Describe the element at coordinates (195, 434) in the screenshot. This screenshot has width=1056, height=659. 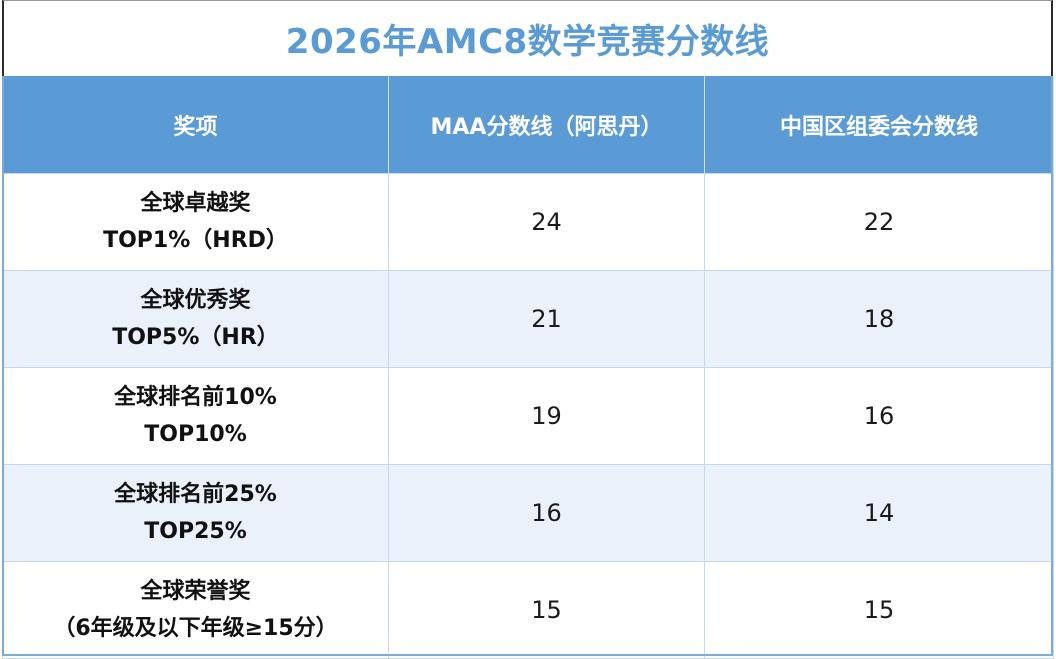
I see `award-criteria: TOP10%` at that location.